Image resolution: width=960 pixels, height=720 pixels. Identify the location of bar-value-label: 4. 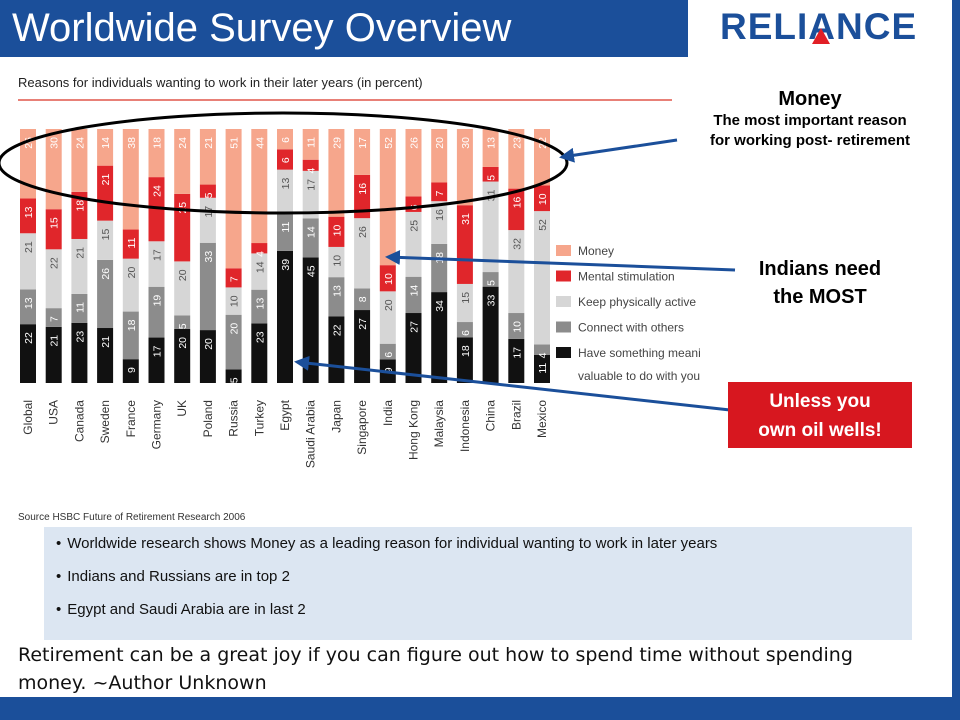
(543, 355).